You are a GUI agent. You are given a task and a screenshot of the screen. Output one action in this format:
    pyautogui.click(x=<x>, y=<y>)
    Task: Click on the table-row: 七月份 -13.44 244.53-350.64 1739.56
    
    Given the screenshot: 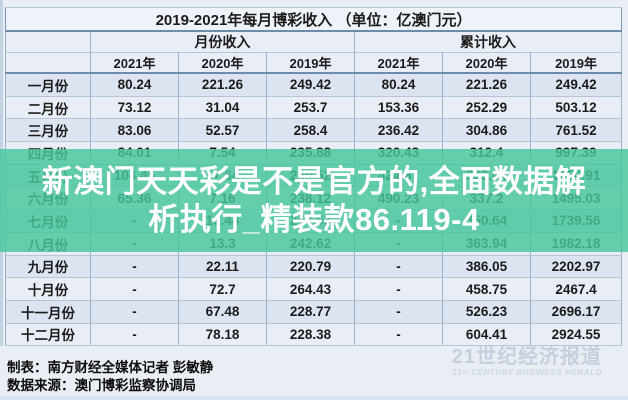 What is the action you would take?
    pyautogui.click(x=314, y=221)
    